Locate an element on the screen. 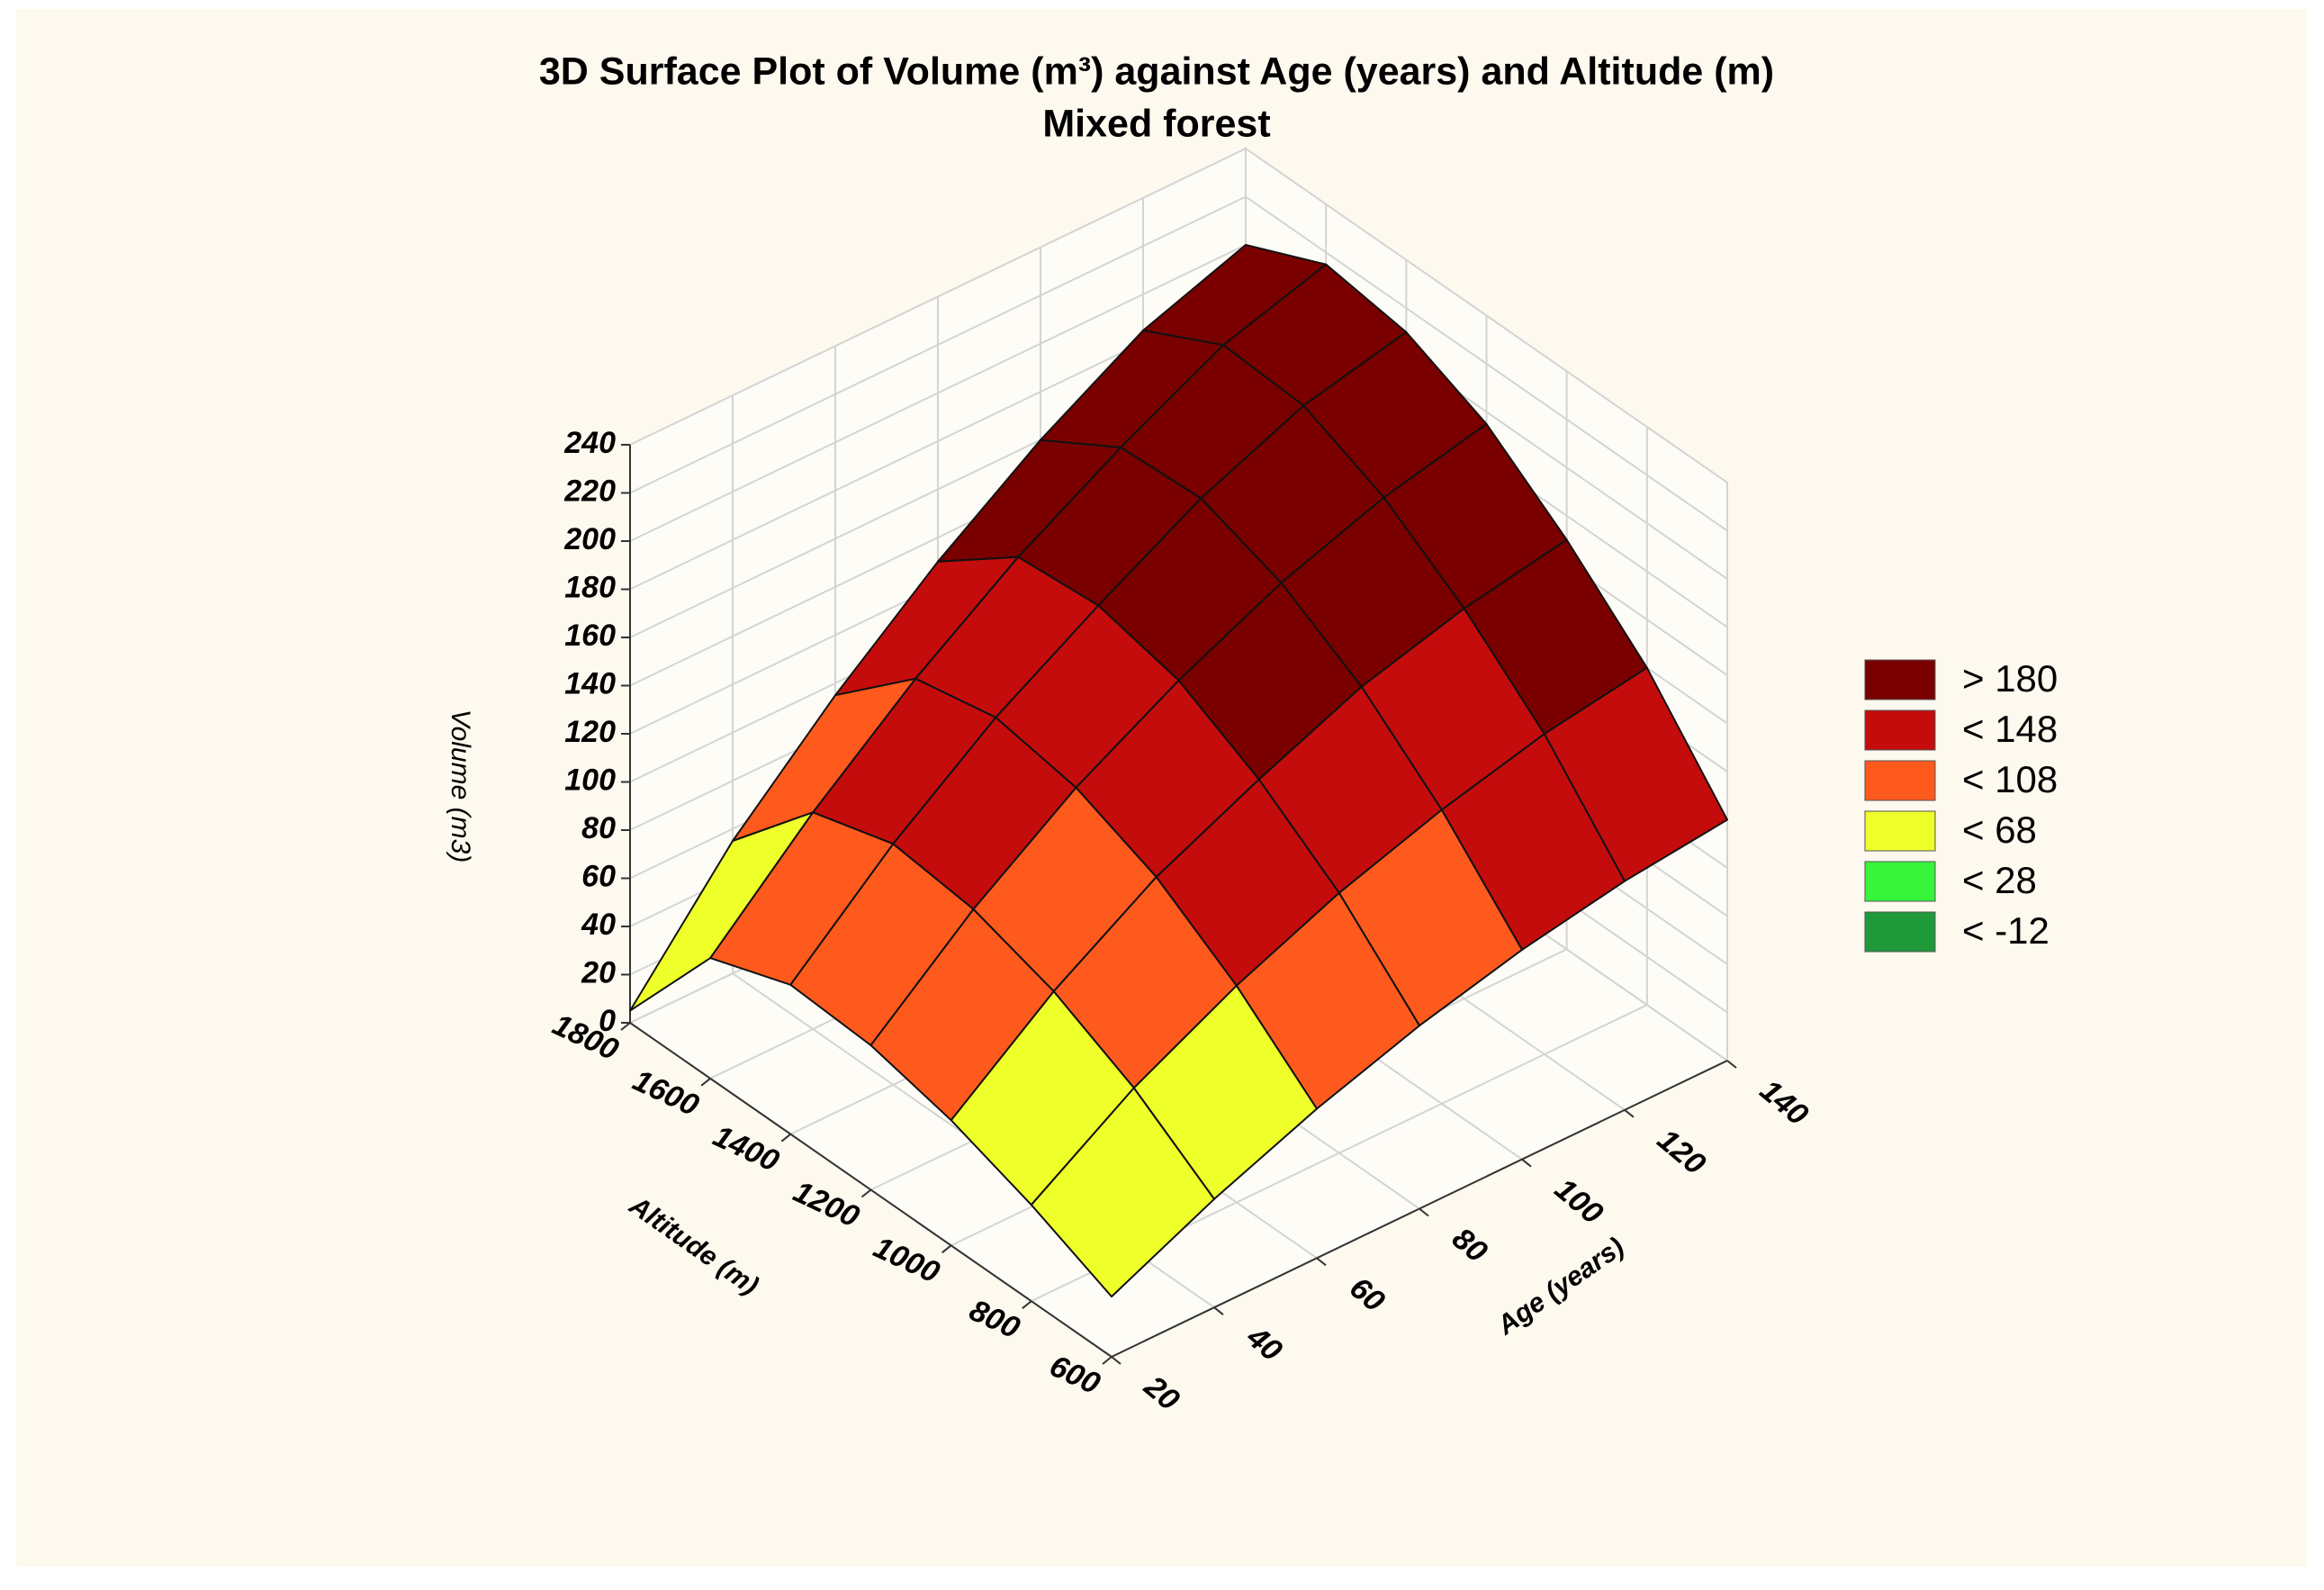 This screenshot has width=2324, height=1590. z-tick-label: 140 is located at coordinates (590, 683).